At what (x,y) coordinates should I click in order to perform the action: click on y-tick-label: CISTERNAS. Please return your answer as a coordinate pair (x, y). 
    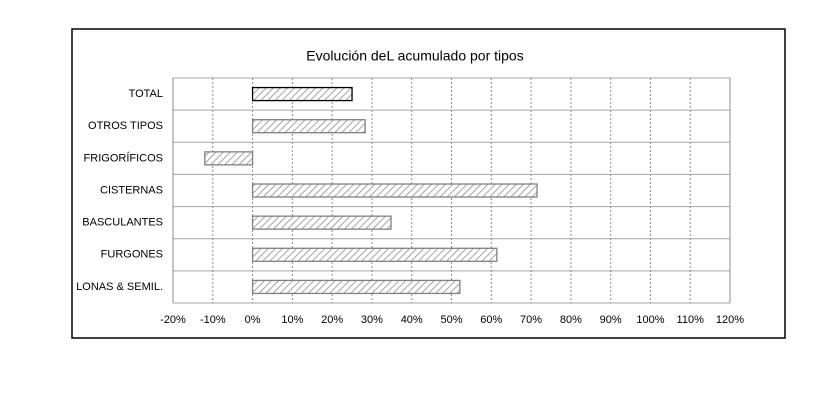
    Looking at the image, I should click on (131, 190).